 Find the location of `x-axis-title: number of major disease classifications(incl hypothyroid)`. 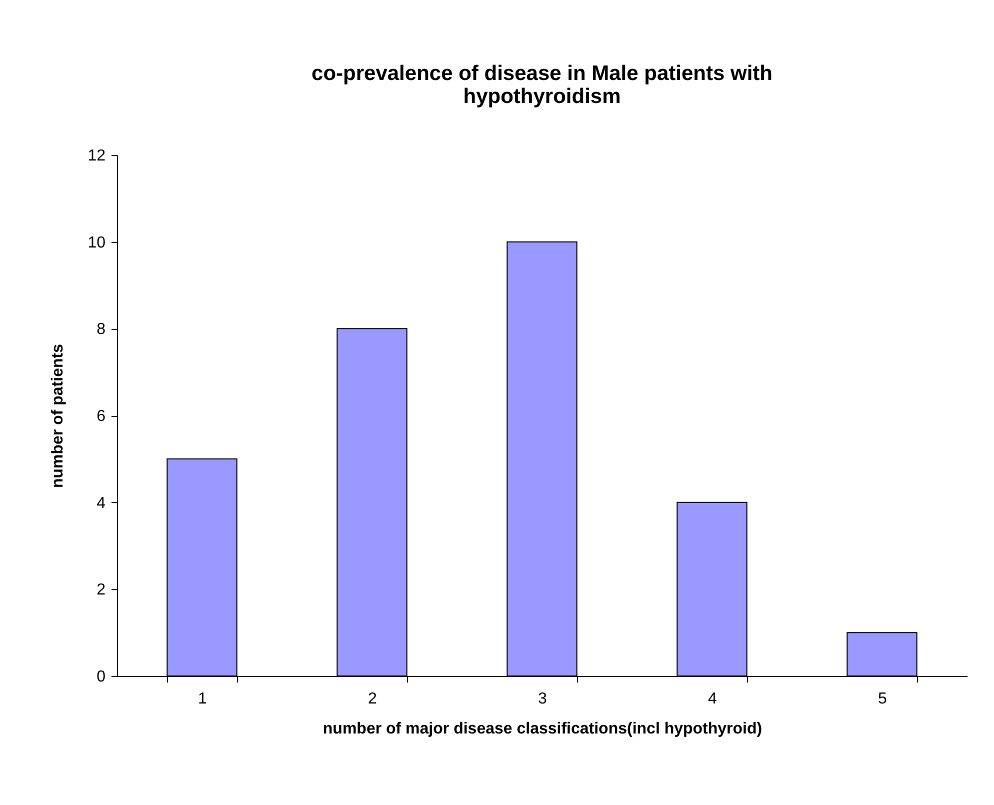

x-axis-title: number of major disease classifications(incl hypothyroid) is located at coordinates (542, 729).